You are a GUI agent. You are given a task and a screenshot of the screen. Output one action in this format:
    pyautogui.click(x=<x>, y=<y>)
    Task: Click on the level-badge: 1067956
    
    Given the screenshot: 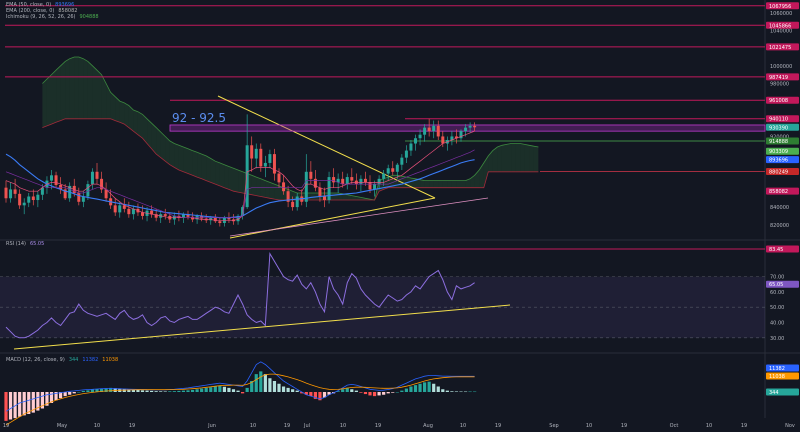 What is the action you would take?
    pyautogui.click(x=780, y=7)
    